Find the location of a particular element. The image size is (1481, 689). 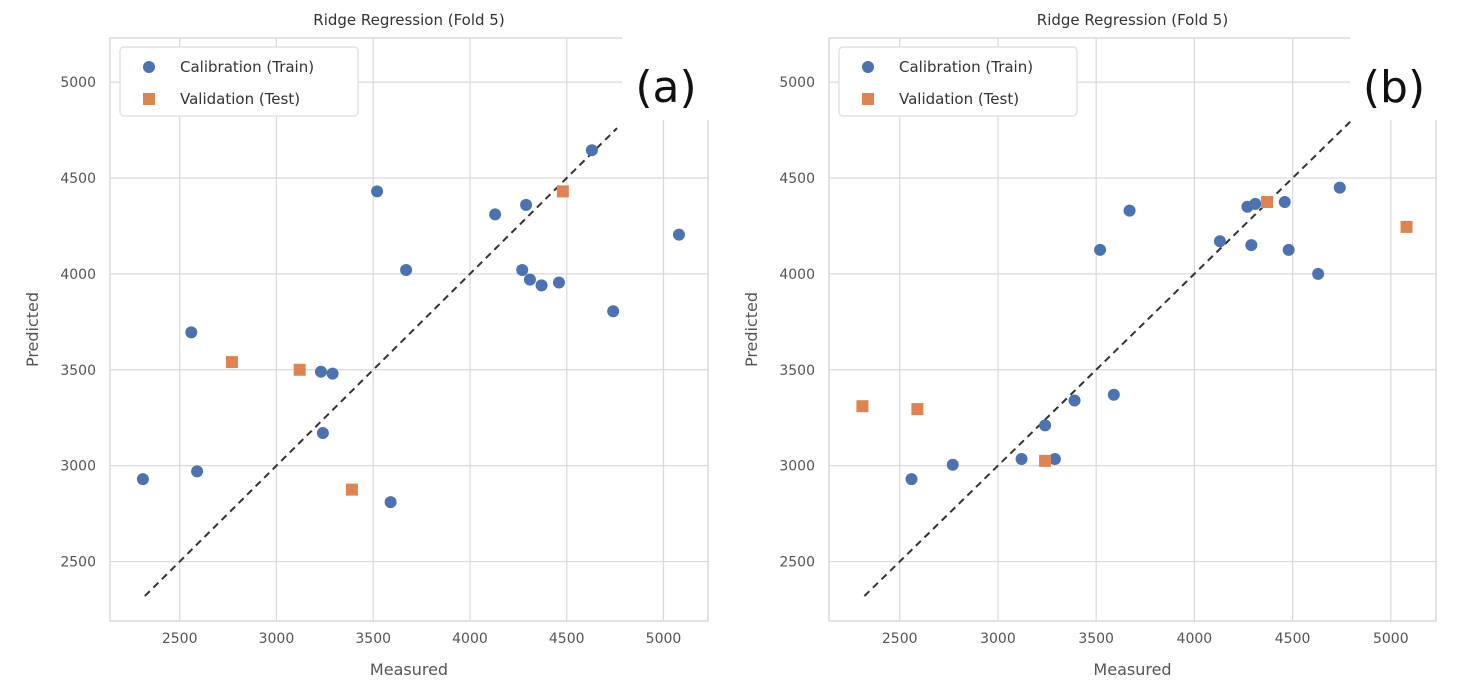

panel-label: (b) is located at coordinates (1394, 87).